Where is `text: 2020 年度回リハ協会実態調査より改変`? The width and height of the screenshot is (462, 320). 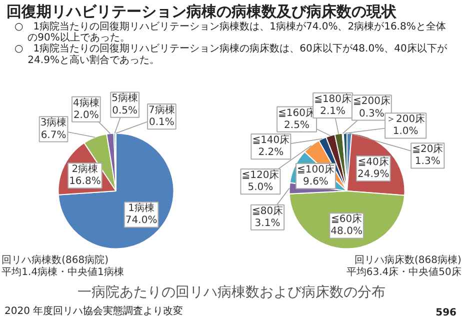
text: 2020 年度回リハ協会実態調査より改変 is located at coordinates (94, 311).